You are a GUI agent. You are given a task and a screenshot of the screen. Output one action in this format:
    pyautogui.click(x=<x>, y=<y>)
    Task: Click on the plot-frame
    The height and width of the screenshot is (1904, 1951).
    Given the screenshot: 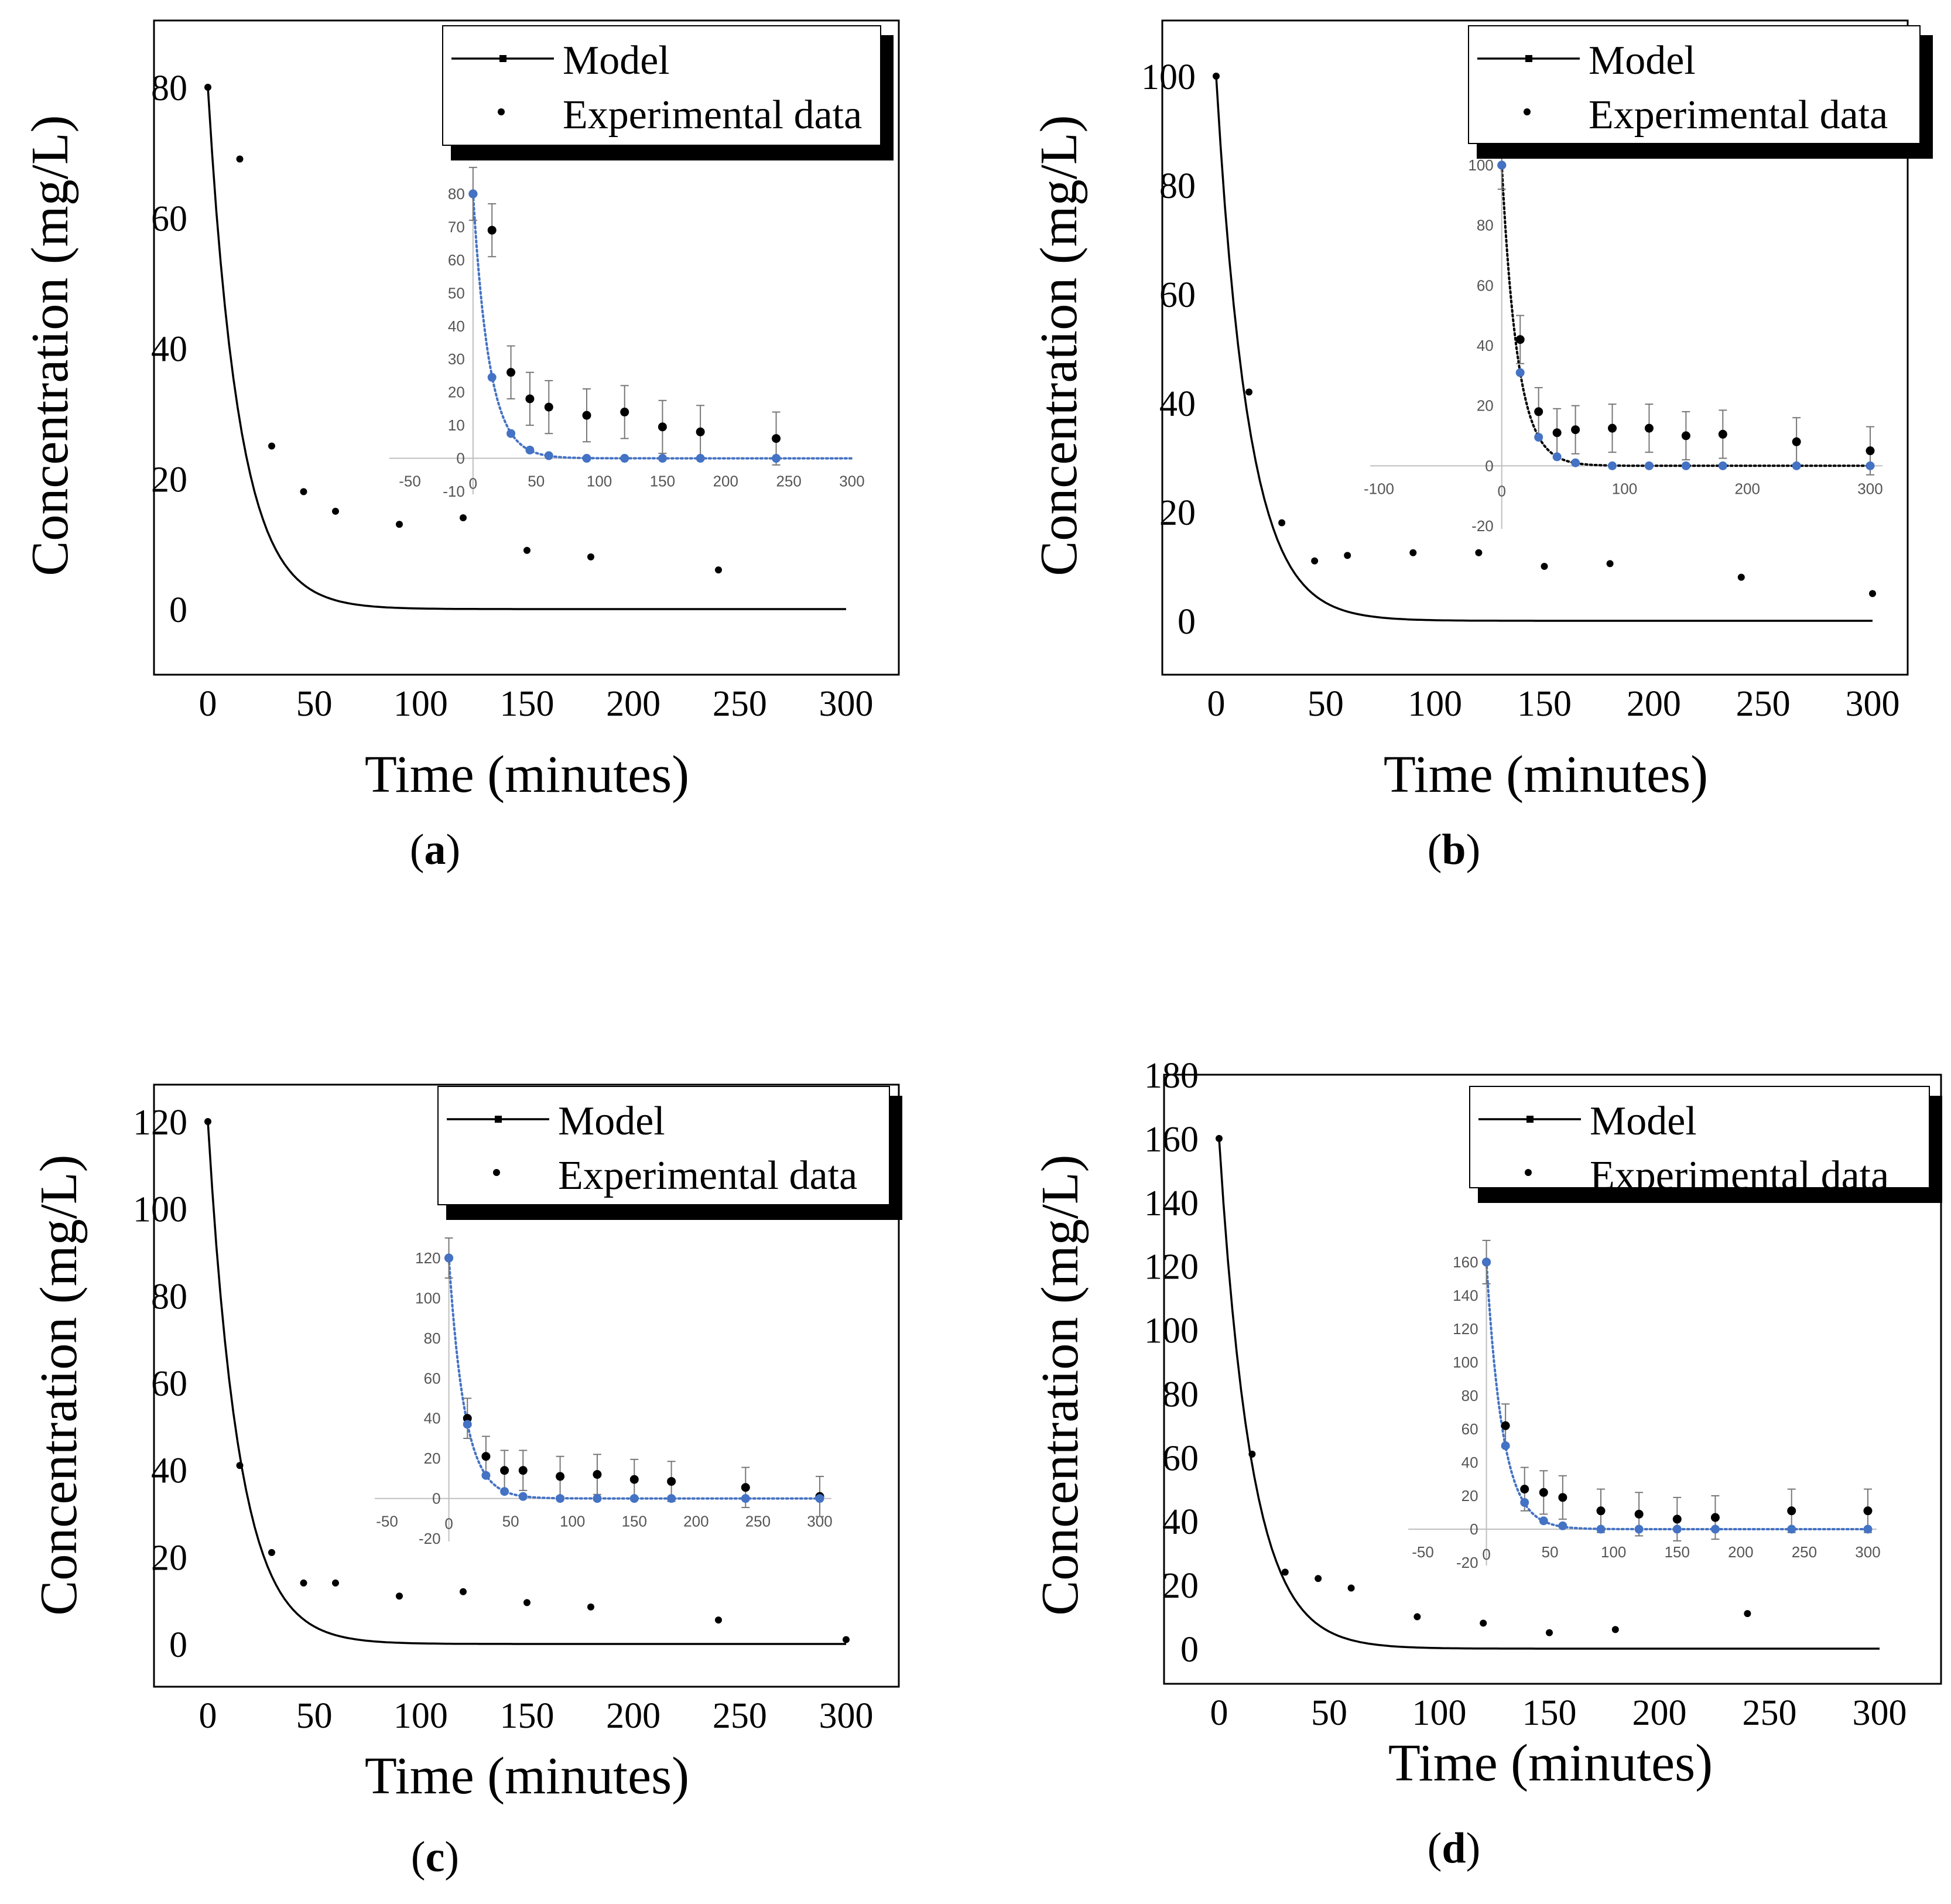 What is the action you would take?
    pyautogui.click(x=526, y=1385)
    